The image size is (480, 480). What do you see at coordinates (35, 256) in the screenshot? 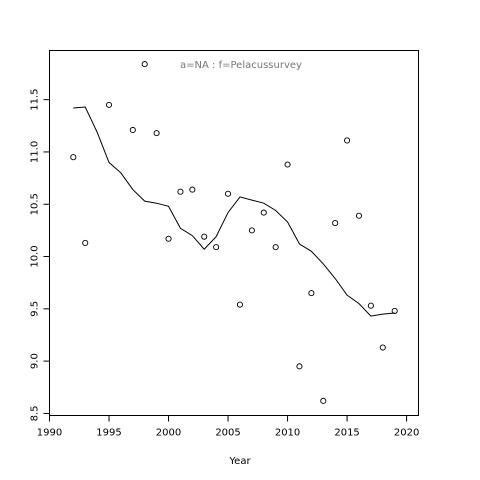
I see `y-tick-label: 10.0` at bounding box center [35, 256].